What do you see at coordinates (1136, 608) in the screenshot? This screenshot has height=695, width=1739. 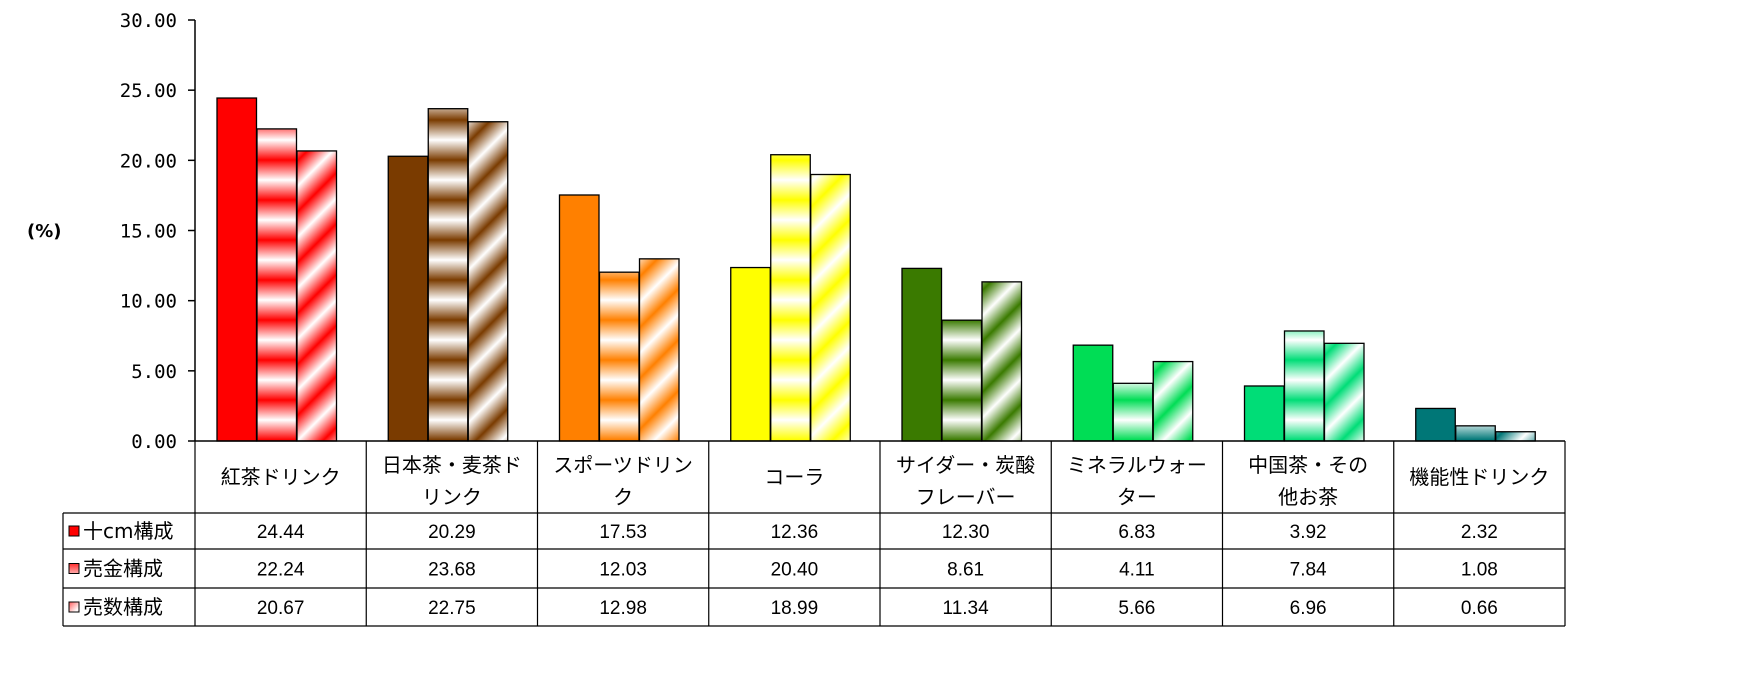 I see `data-label: 5.66` at bounding box center [1136, 608].